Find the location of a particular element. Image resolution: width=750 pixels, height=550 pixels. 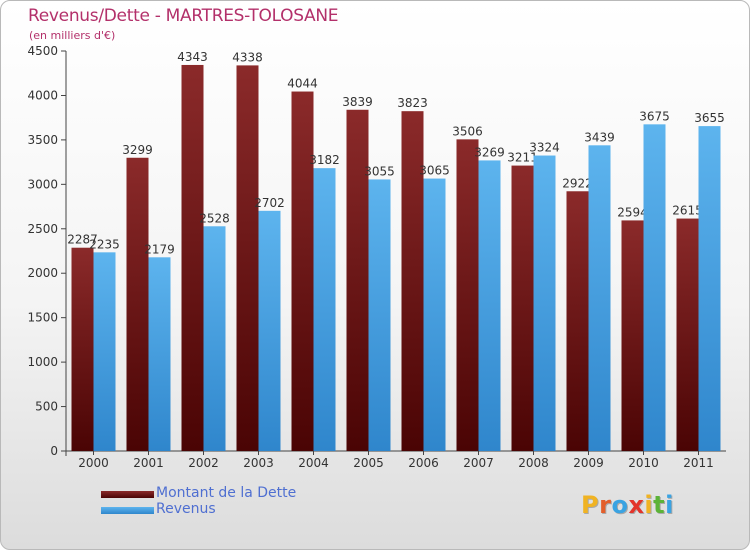

data-label-revenue: 2528 is located at coordinates (214, 218).